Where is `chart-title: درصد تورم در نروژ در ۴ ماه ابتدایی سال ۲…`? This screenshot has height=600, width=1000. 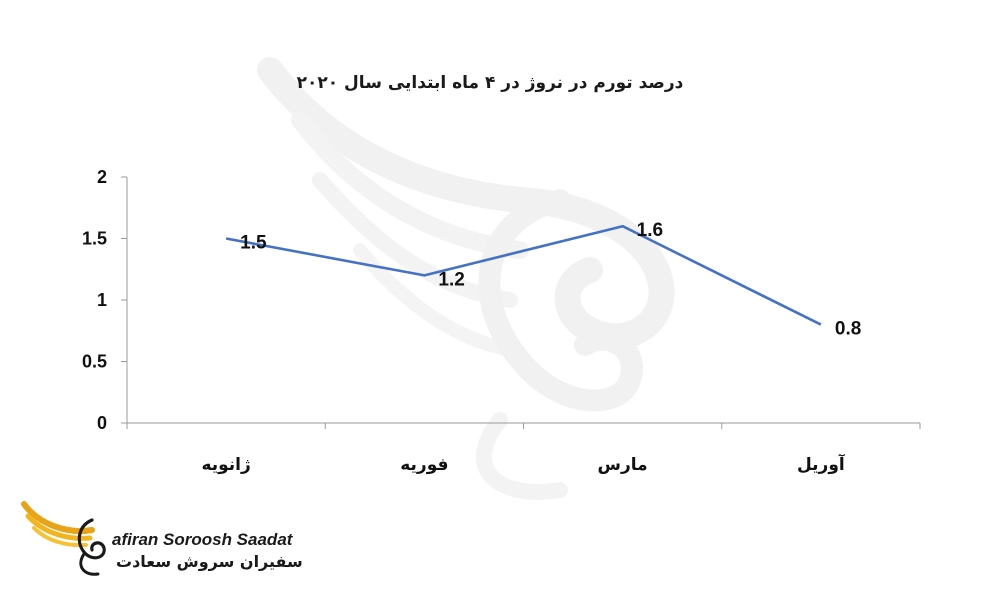
chart-title: درصد تورم در نروژ در ۴ ماه ابتدایی سال ۲… is located at coordinates (490, 83).